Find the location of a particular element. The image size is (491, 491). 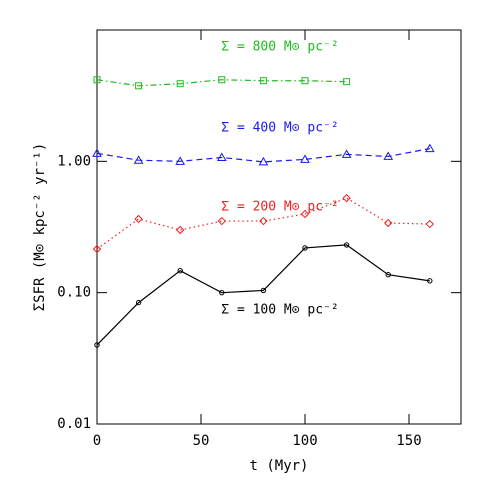

series-label: Σ = 400 M⊙ pc⁻² is located at coordinates (279, 128).